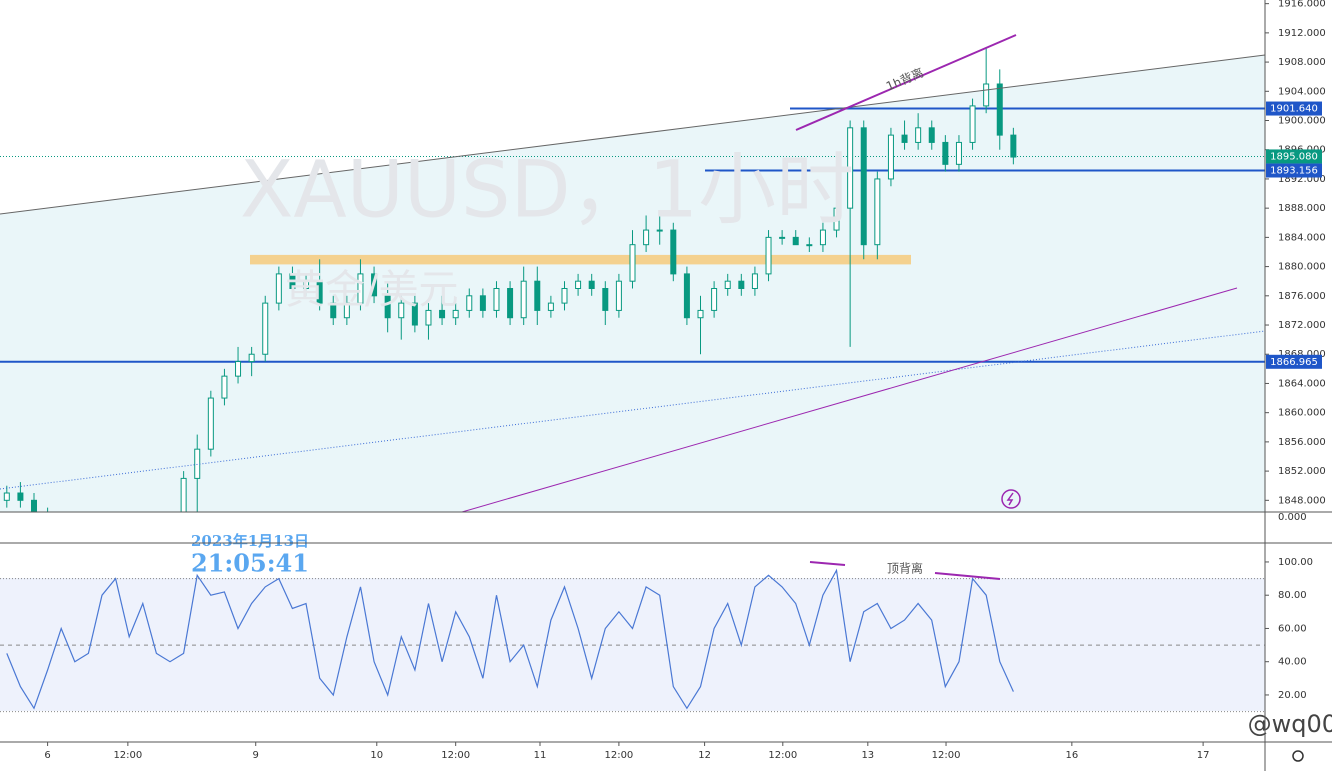 This screenshot has height=771, width=1332. What do you see at coordinates (1290, 724) in the screenshot?
I see `credit: @wq003` at bounding box center [1290, 724].